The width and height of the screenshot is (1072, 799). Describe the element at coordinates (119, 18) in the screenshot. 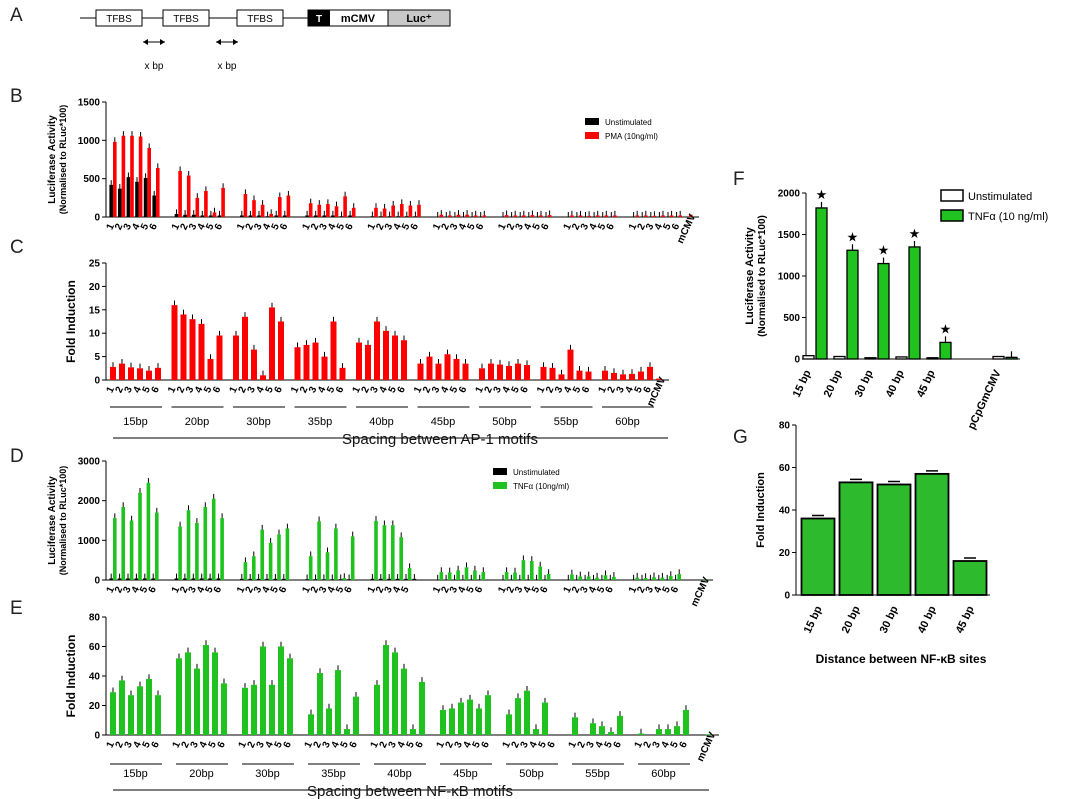

I see `tfbs-box` at that location.